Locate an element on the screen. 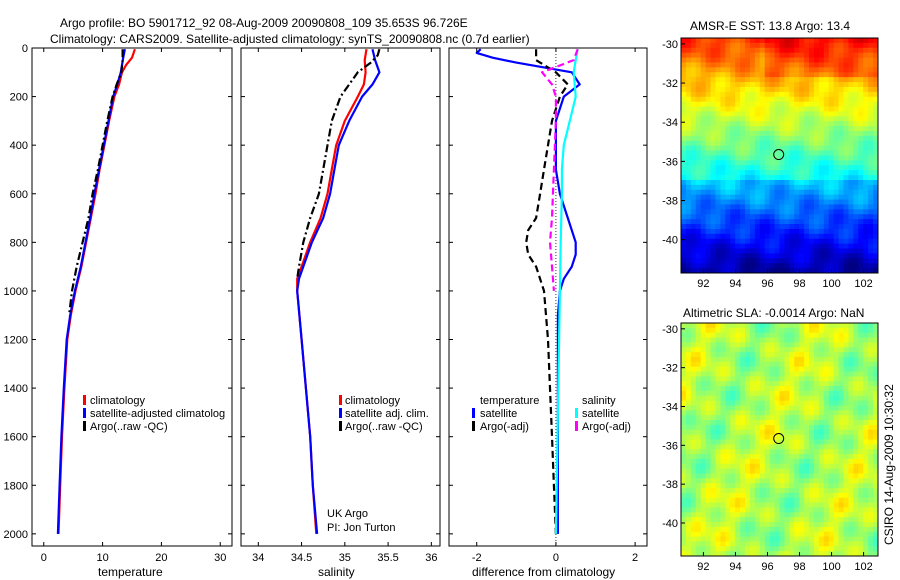  sla-map-image is located at coordinates (779, 439).